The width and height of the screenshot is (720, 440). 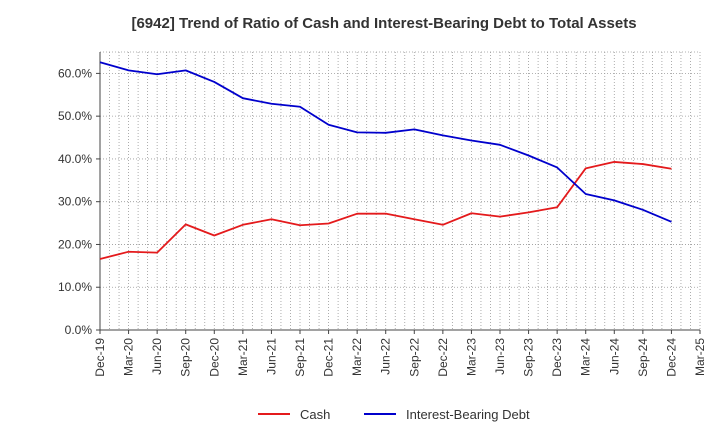 I want to click on x-tick-label: Dec-24, so click(x=671, y=357).